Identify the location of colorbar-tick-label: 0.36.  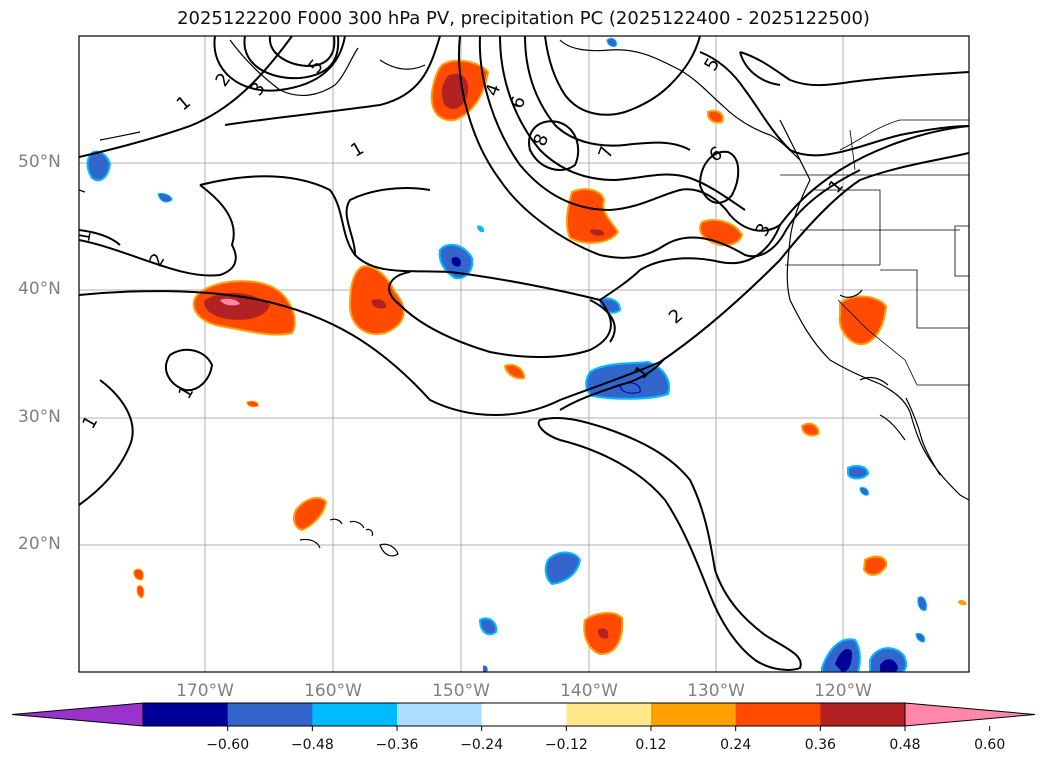
(820, 745).